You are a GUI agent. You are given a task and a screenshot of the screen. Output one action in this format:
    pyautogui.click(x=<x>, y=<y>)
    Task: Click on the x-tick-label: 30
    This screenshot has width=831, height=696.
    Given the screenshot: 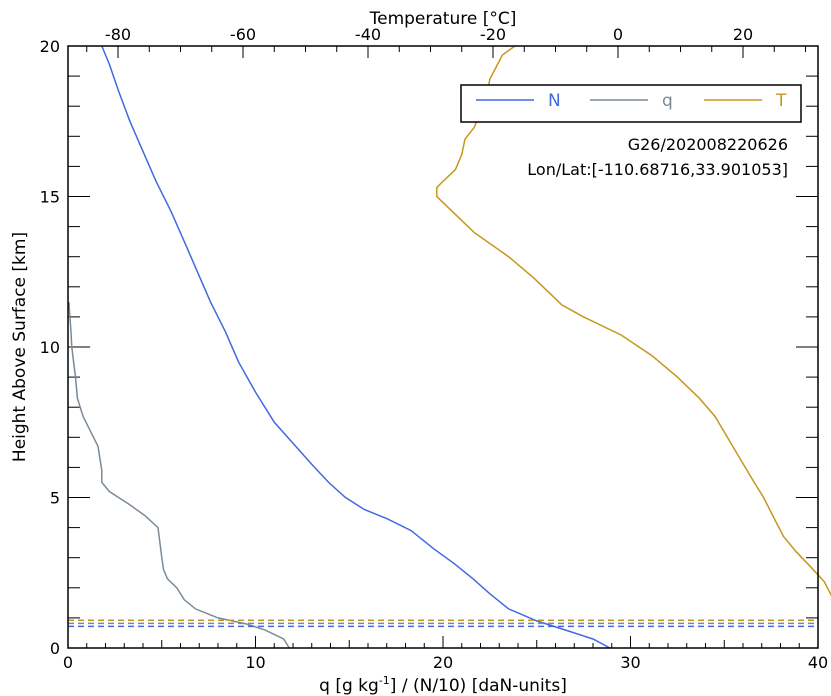 What is the action you would take?
    pyautogui.click(x=630, y=662)
    